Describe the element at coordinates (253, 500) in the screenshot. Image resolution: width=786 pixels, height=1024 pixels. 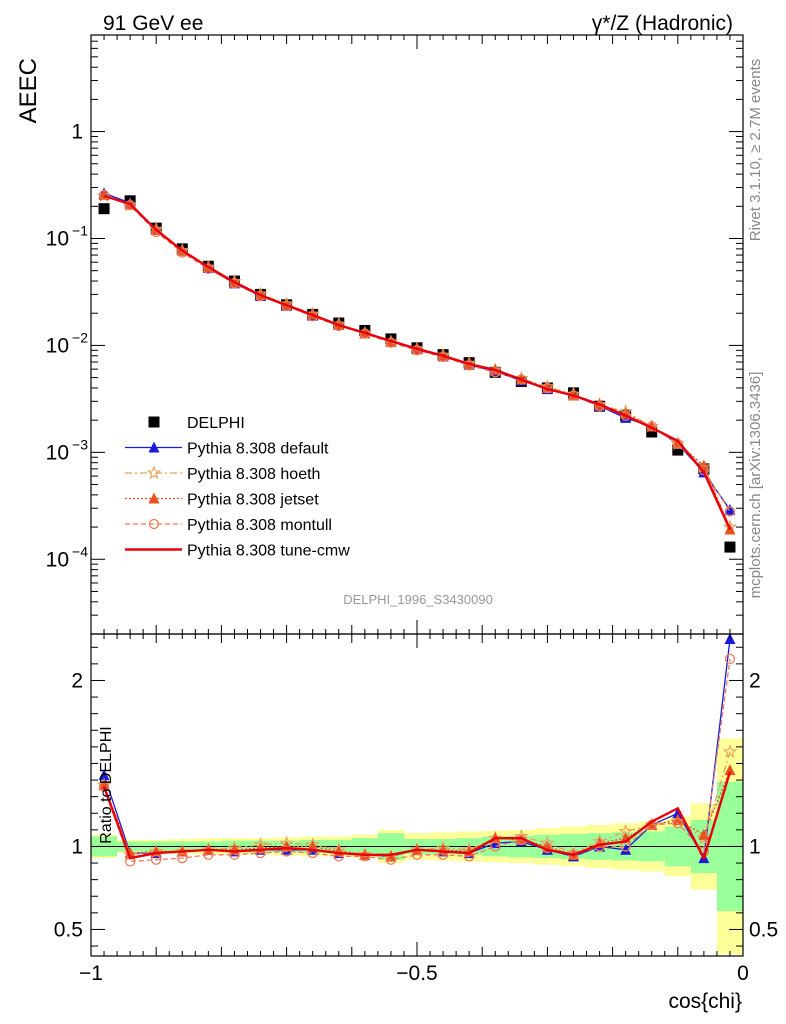
I see `legend-label: Pythia 8.308 jetset` at that location.